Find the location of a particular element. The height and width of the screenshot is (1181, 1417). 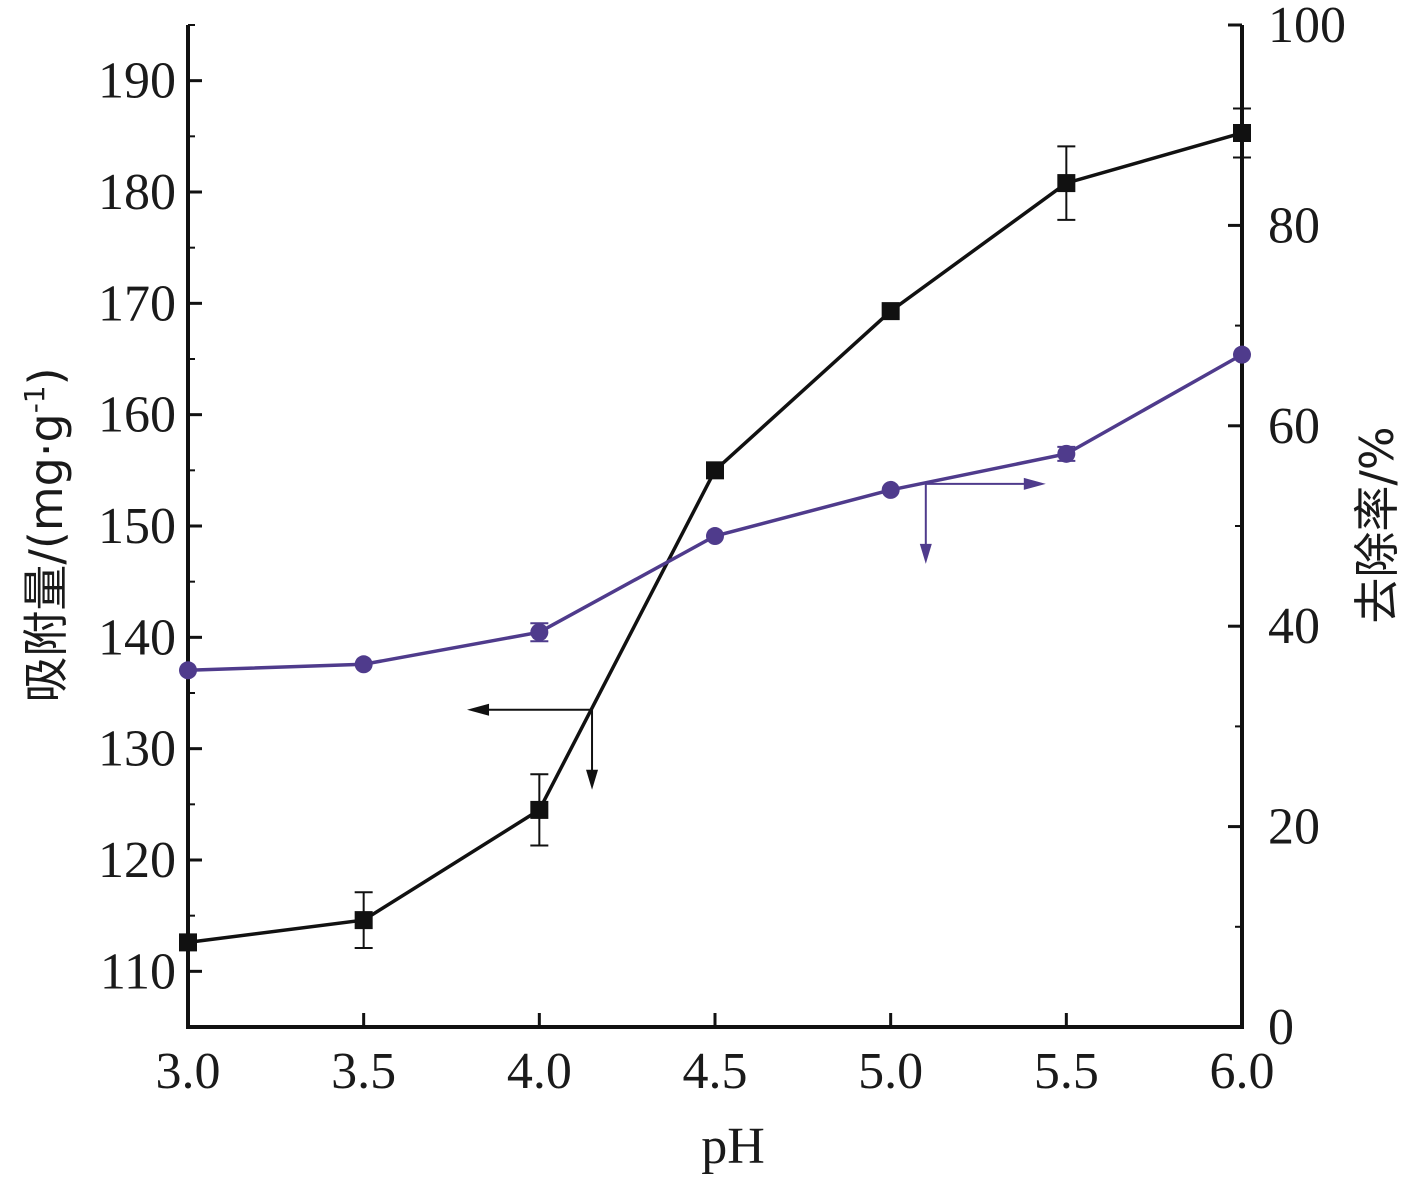

right-y-tick-label: 20 is located at coordinates (1294, 827).